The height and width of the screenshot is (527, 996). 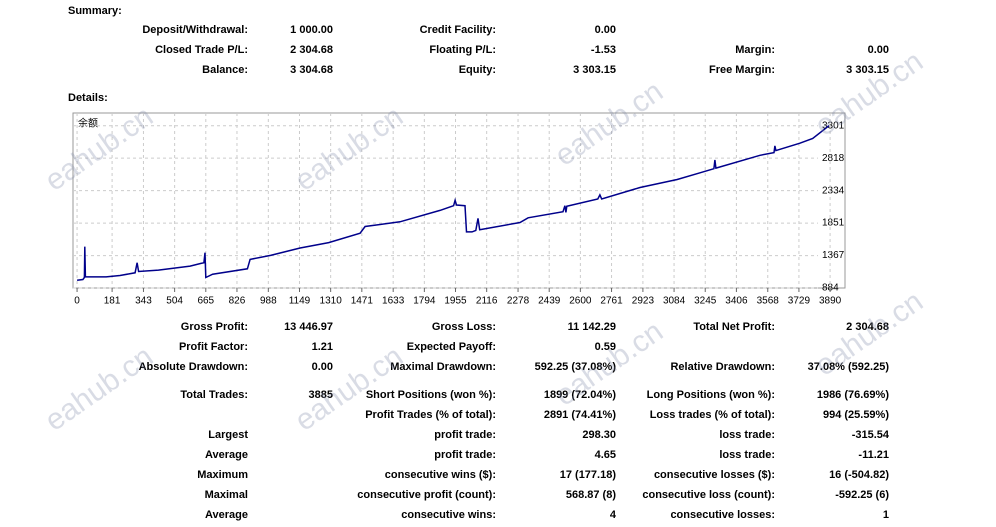 I want to click on x-tick-label: 1471, so click(x=362, y=301).